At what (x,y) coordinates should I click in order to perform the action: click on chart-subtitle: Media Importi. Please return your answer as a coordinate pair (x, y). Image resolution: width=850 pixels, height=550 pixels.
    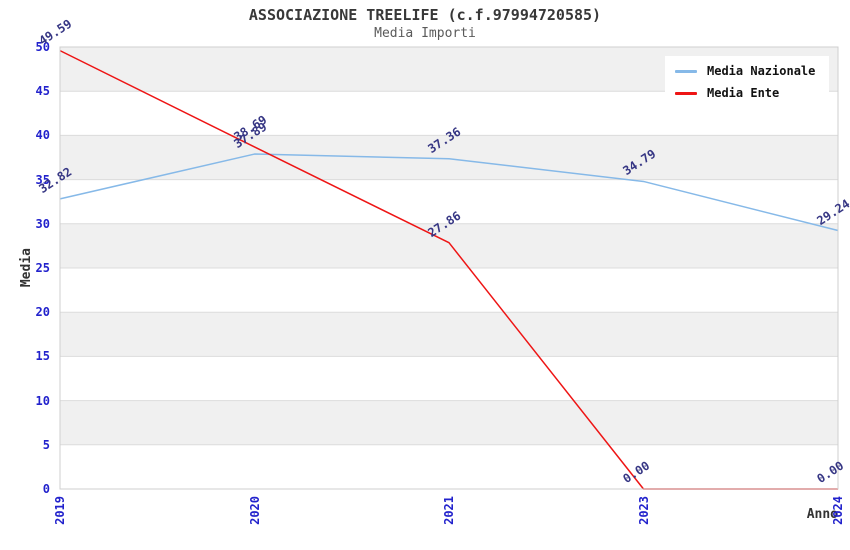
    Looking at the image, I should click on (425, 33).